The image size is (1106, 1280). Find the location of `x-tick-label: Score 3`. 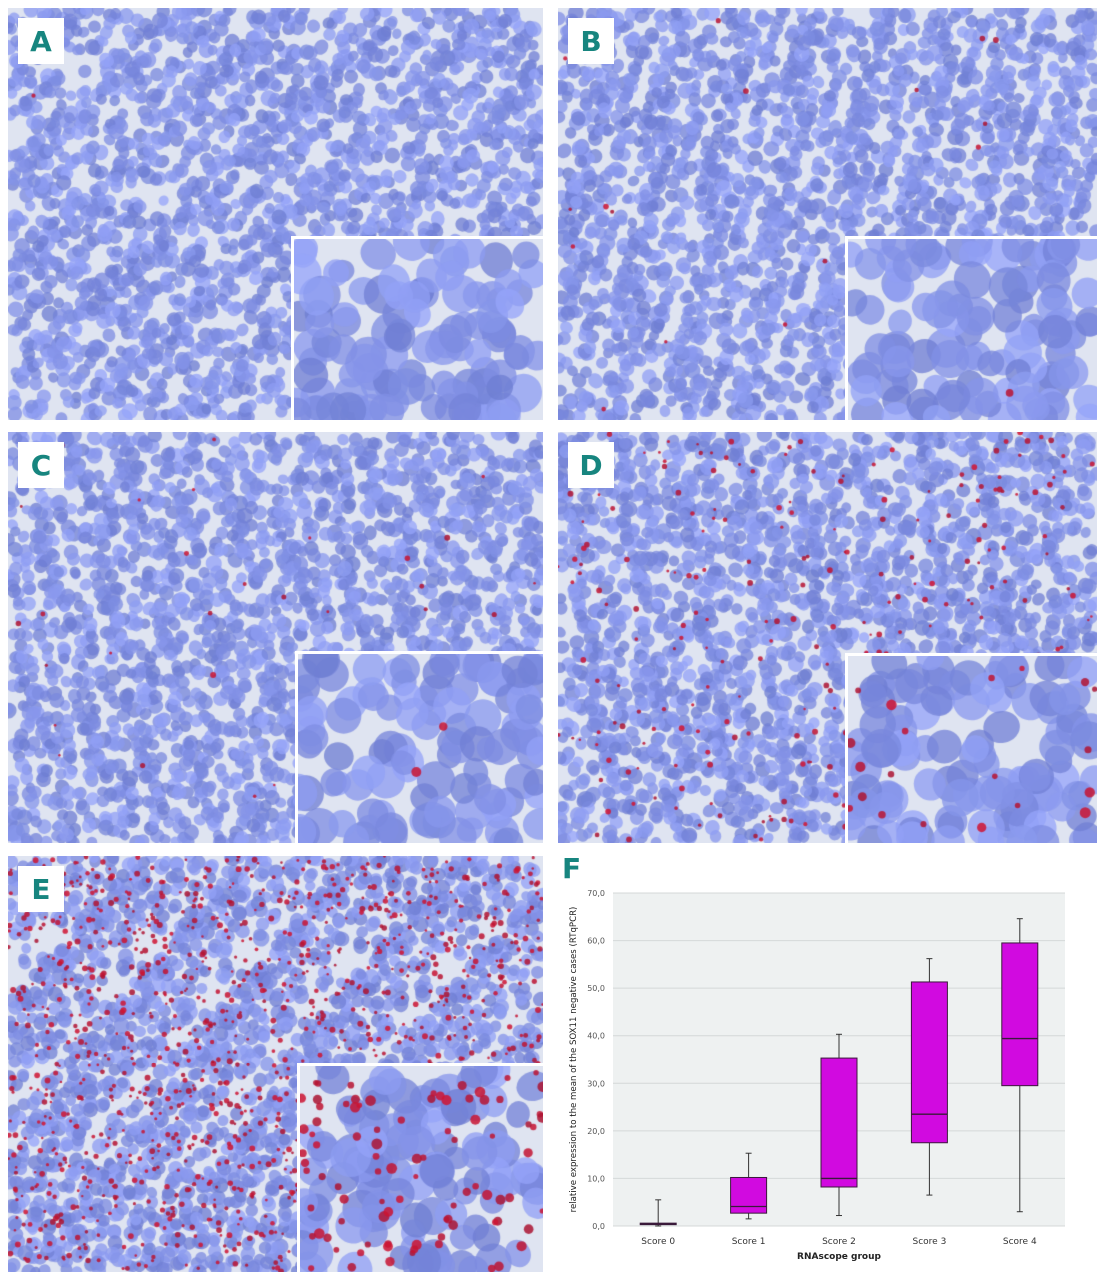

x-tick-label: Score 3 is located at coordinates (930, 1242).